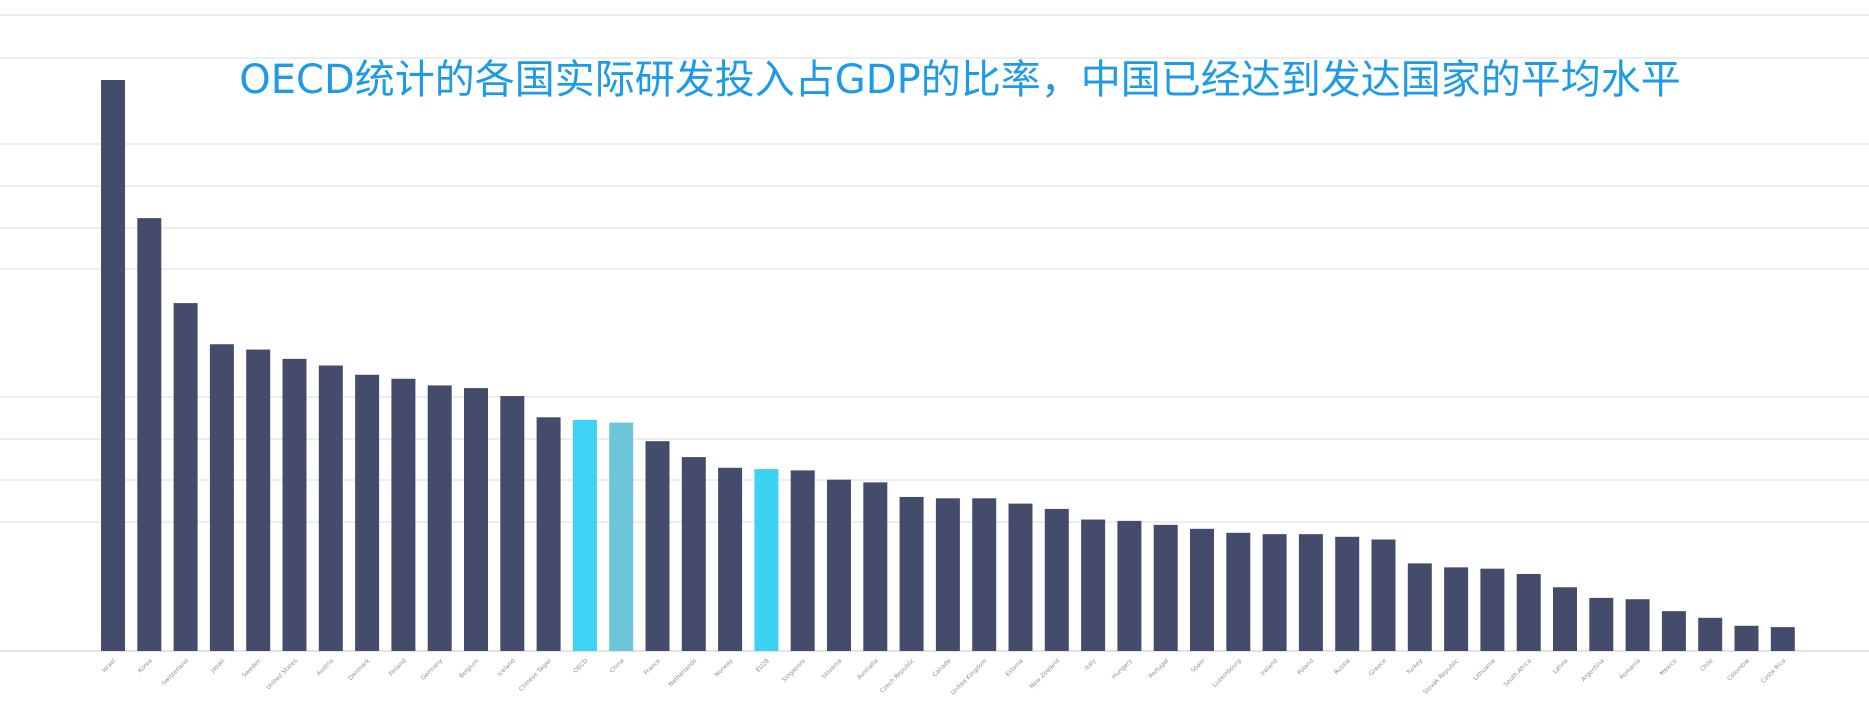 The image size is (1869, 704). What do you see at coordinates (536, 675) in the screenshot?
I see `x-tick-label: Chinese Taipei` at bounding box center [536, 675].